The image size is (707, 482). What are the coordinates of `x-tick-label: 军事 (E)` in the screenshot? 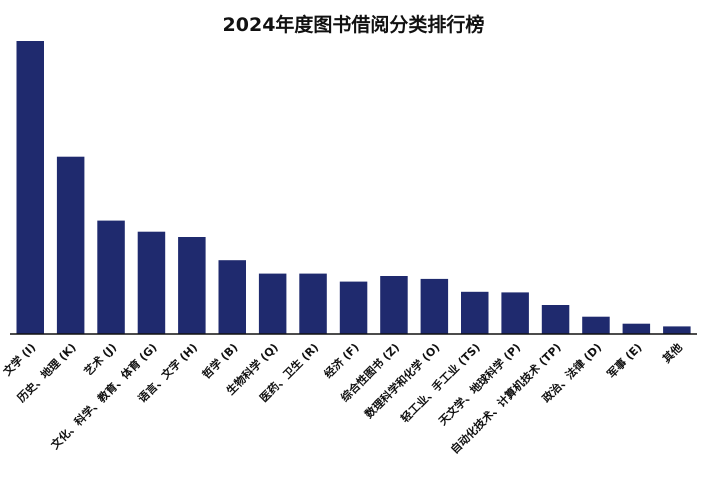 It's located at (624, 360).